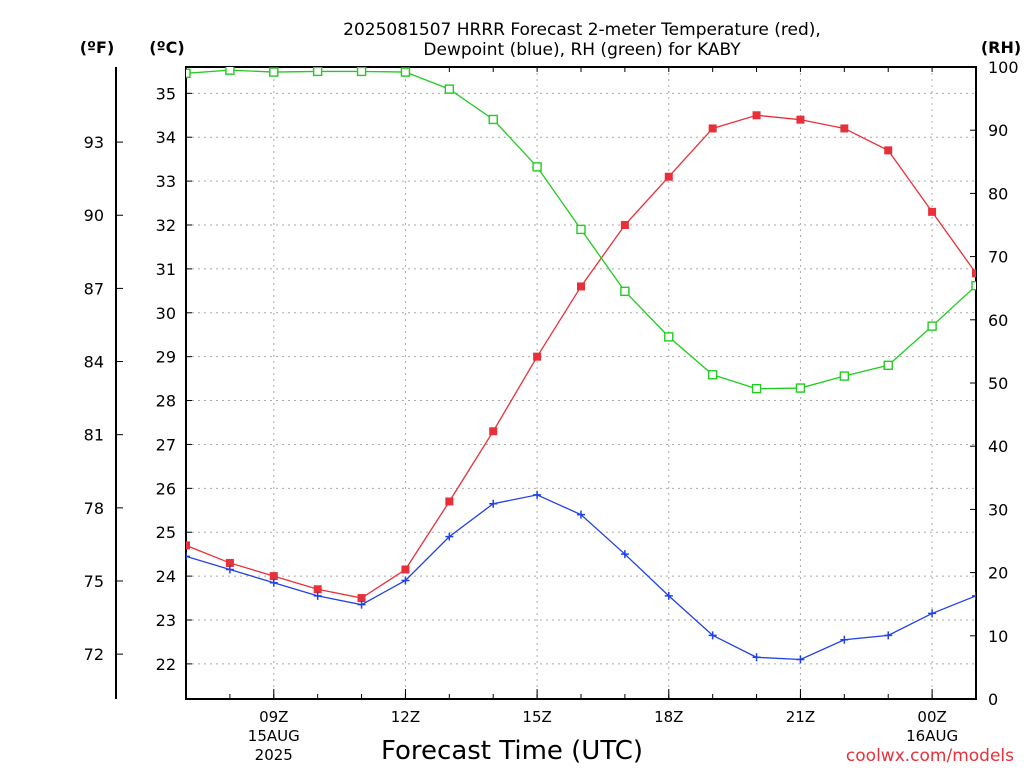  What do you see at coordinates (998, 509) in the screenshot?
I see `rh-tick-label: 30` at bounding box center [998, 509].